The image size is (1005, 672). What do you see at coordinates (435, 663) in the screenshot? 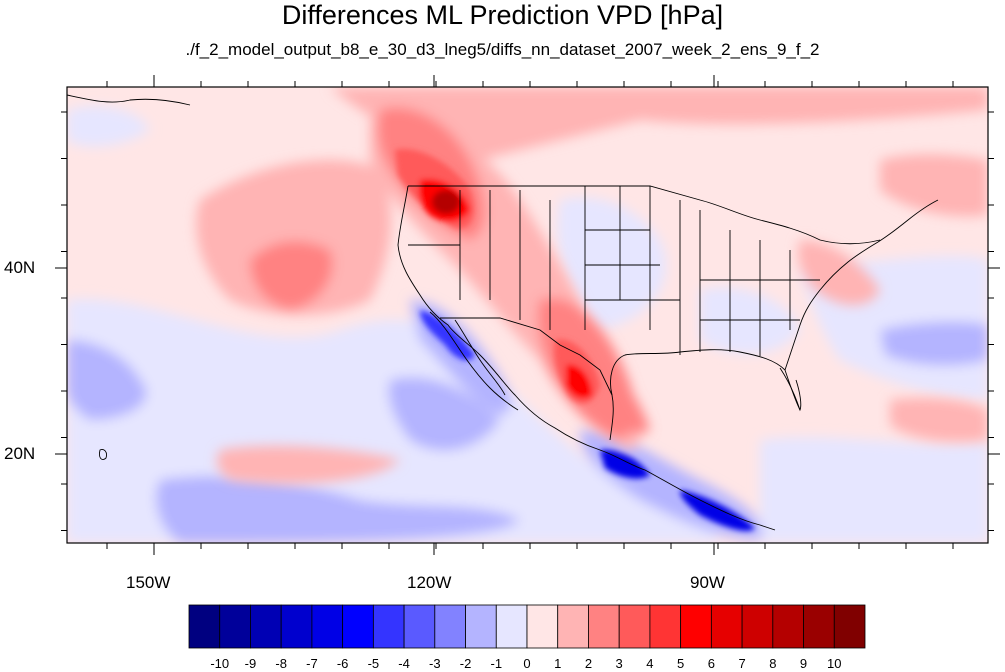
I see `colorbar-tick-label: -3` at bounding box center [435, 663].